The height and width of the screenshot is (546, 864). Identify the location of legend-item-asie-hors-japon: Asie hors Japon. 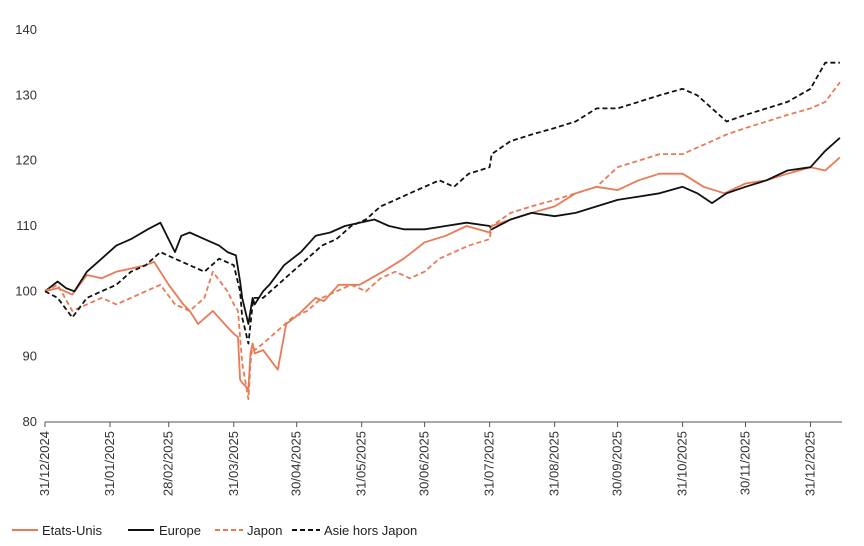
(354, 530).